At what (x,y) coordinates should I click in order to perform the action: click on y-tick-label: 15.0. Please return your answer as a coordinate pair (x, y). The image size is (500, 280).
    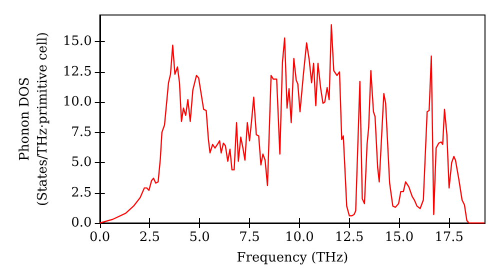
    Looking at the image, I should click on (77, 42).